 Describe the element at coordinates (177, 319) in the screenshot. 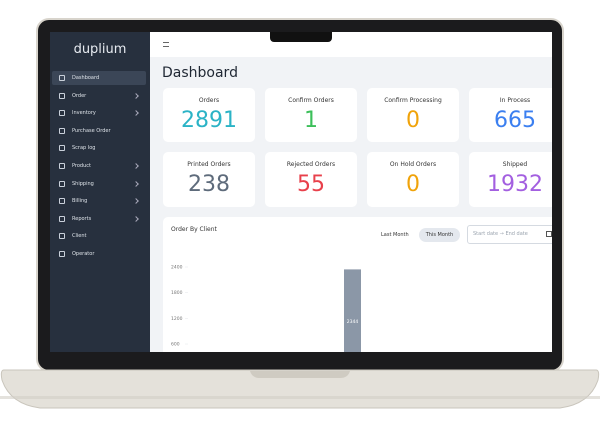

I see `y-tick-label: 1200` at that location.